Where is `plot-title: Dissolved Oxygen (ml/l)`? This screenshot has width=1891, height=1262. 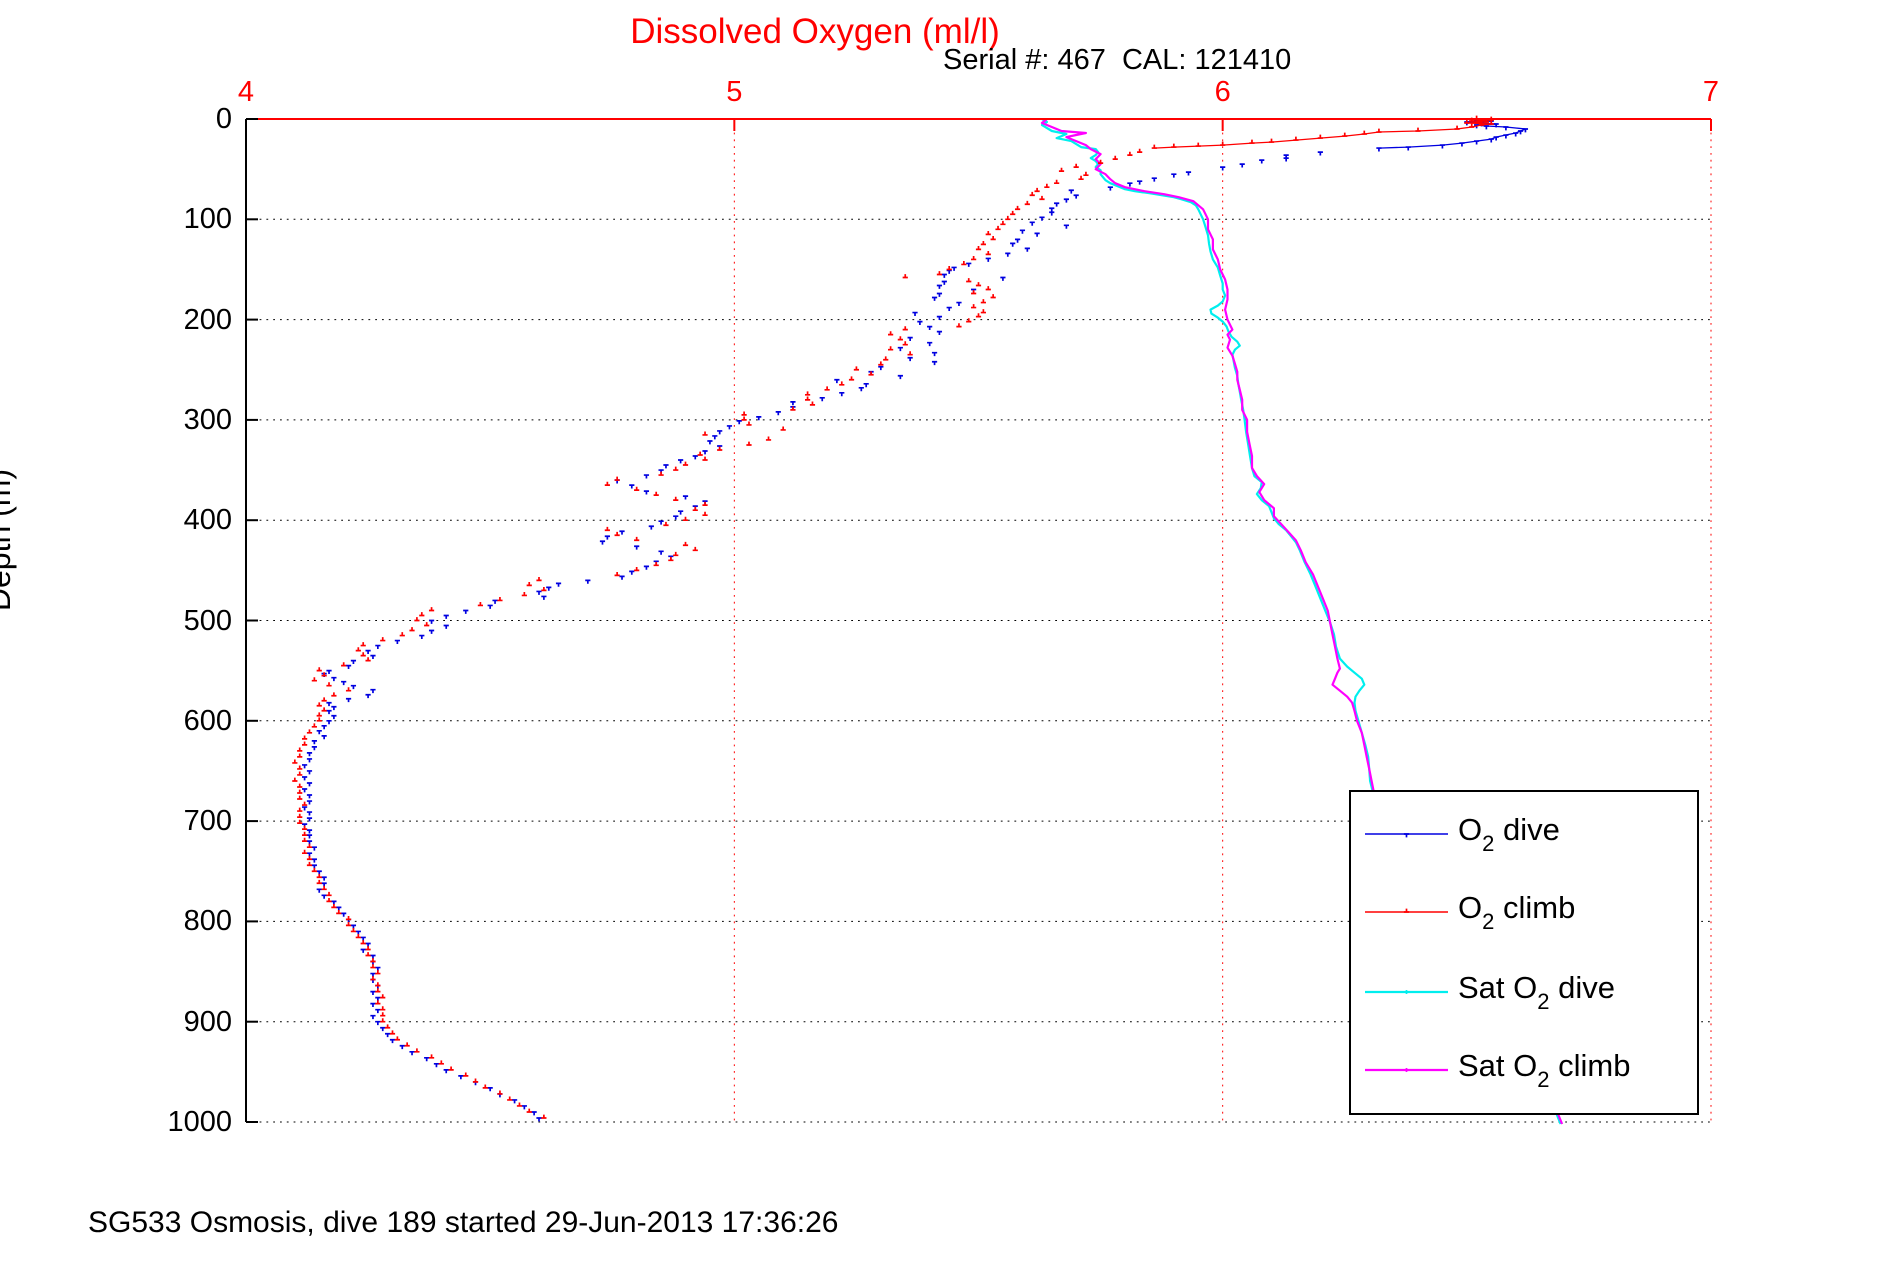
plot-title: Dissolved Oxygen (ml/l) is located at coordinates (815, 31).